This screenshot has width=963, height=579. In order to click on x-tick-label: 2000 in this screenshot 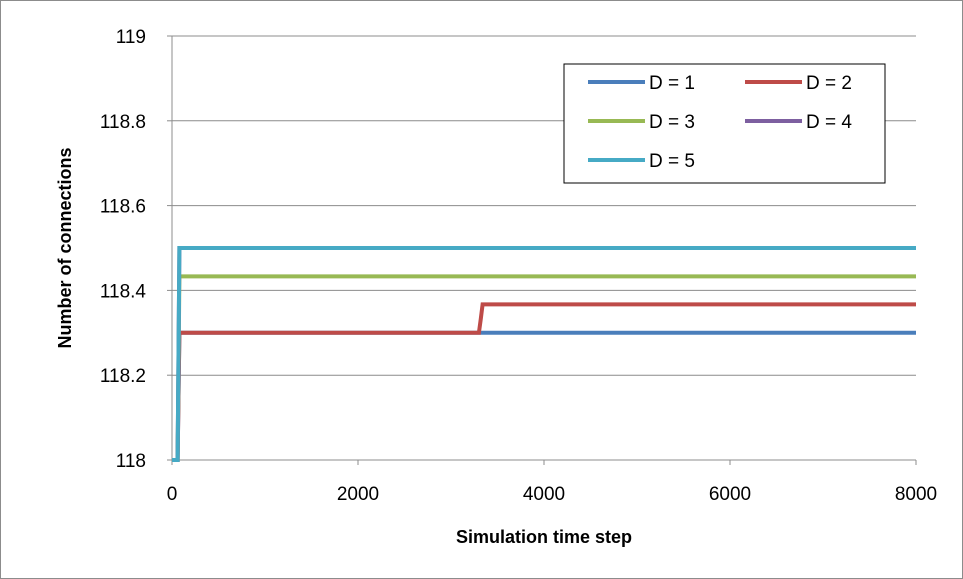, I will do `click(358, 494)`.